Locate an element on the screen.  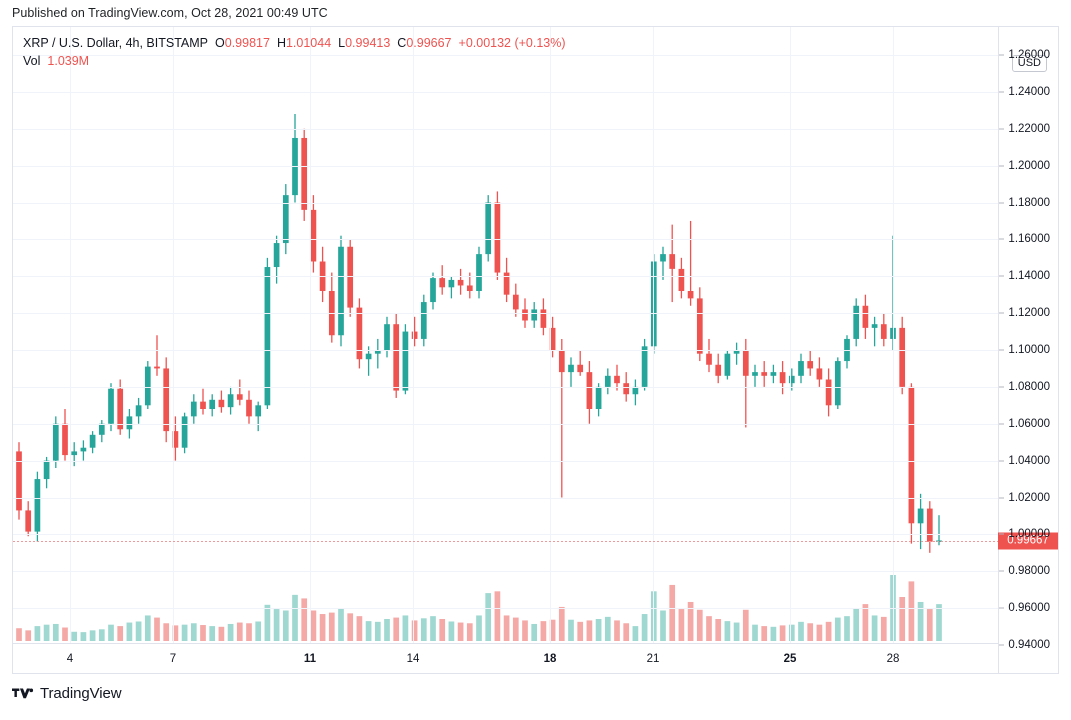
legend-volume-label: Vol is located at coordinates (32, 61).